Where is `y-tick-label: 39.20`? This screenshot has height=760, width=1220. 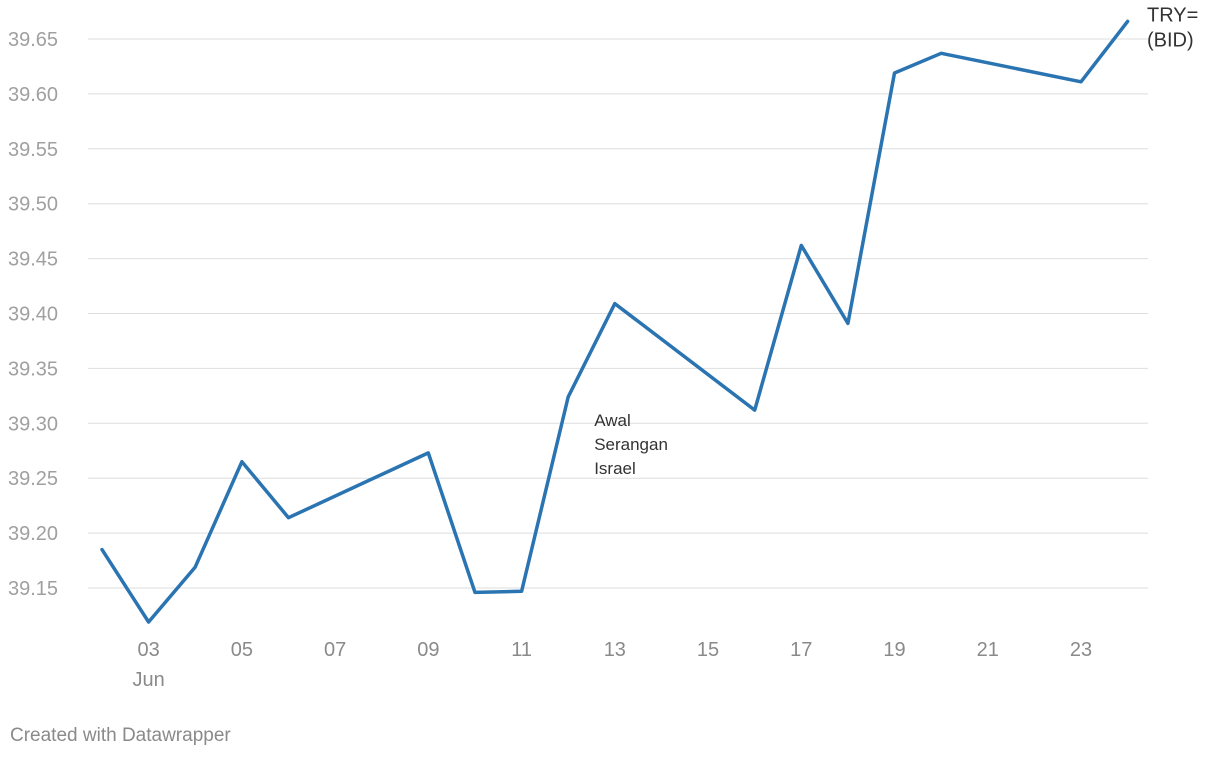 y-tick-label: 39.20 is located at coordinates (33, 534).